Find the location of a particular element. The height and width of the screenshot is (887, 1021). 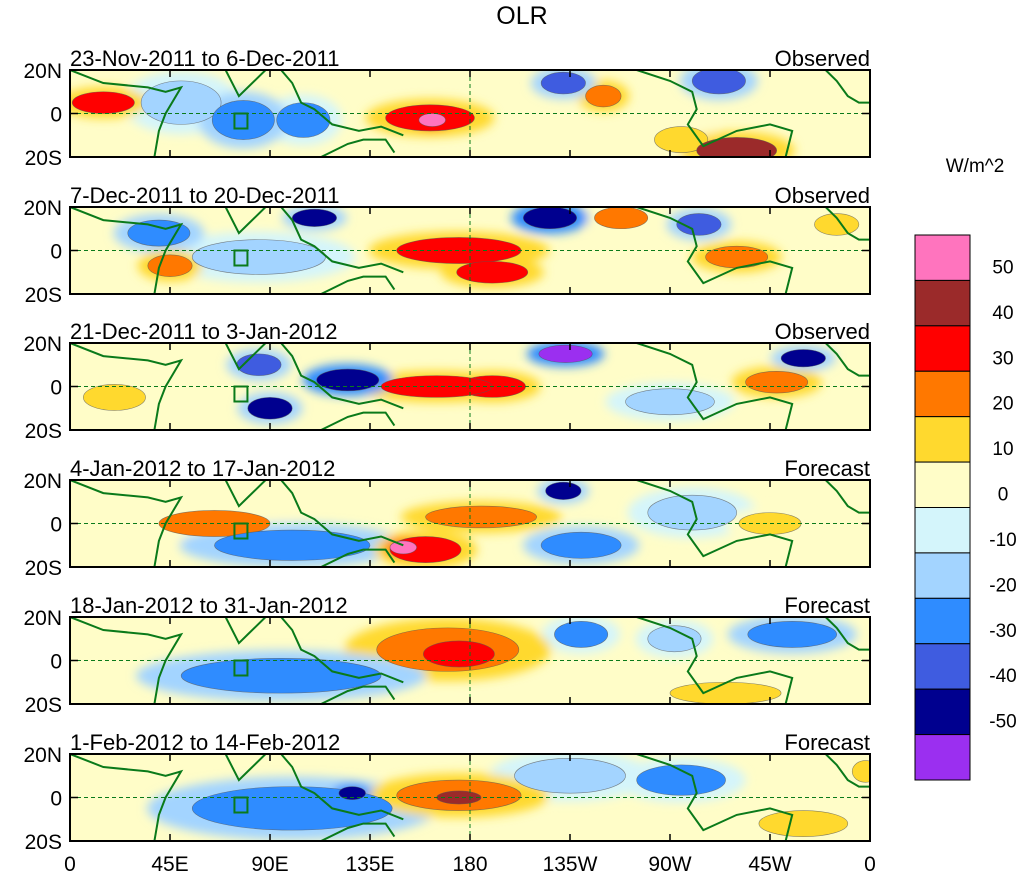

lon-tick-label: 135W is located at coordinates (570, 864).